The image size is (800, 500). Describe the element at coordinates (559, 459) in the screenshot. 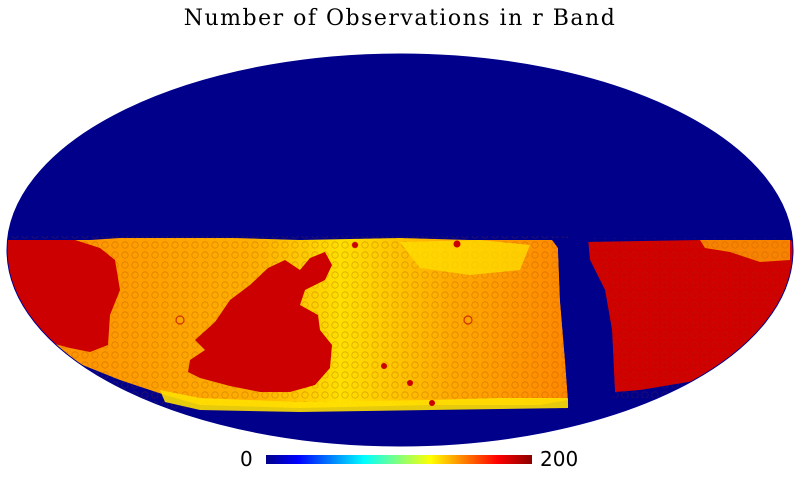

I see `colorbar-max-label: 200` at that location.